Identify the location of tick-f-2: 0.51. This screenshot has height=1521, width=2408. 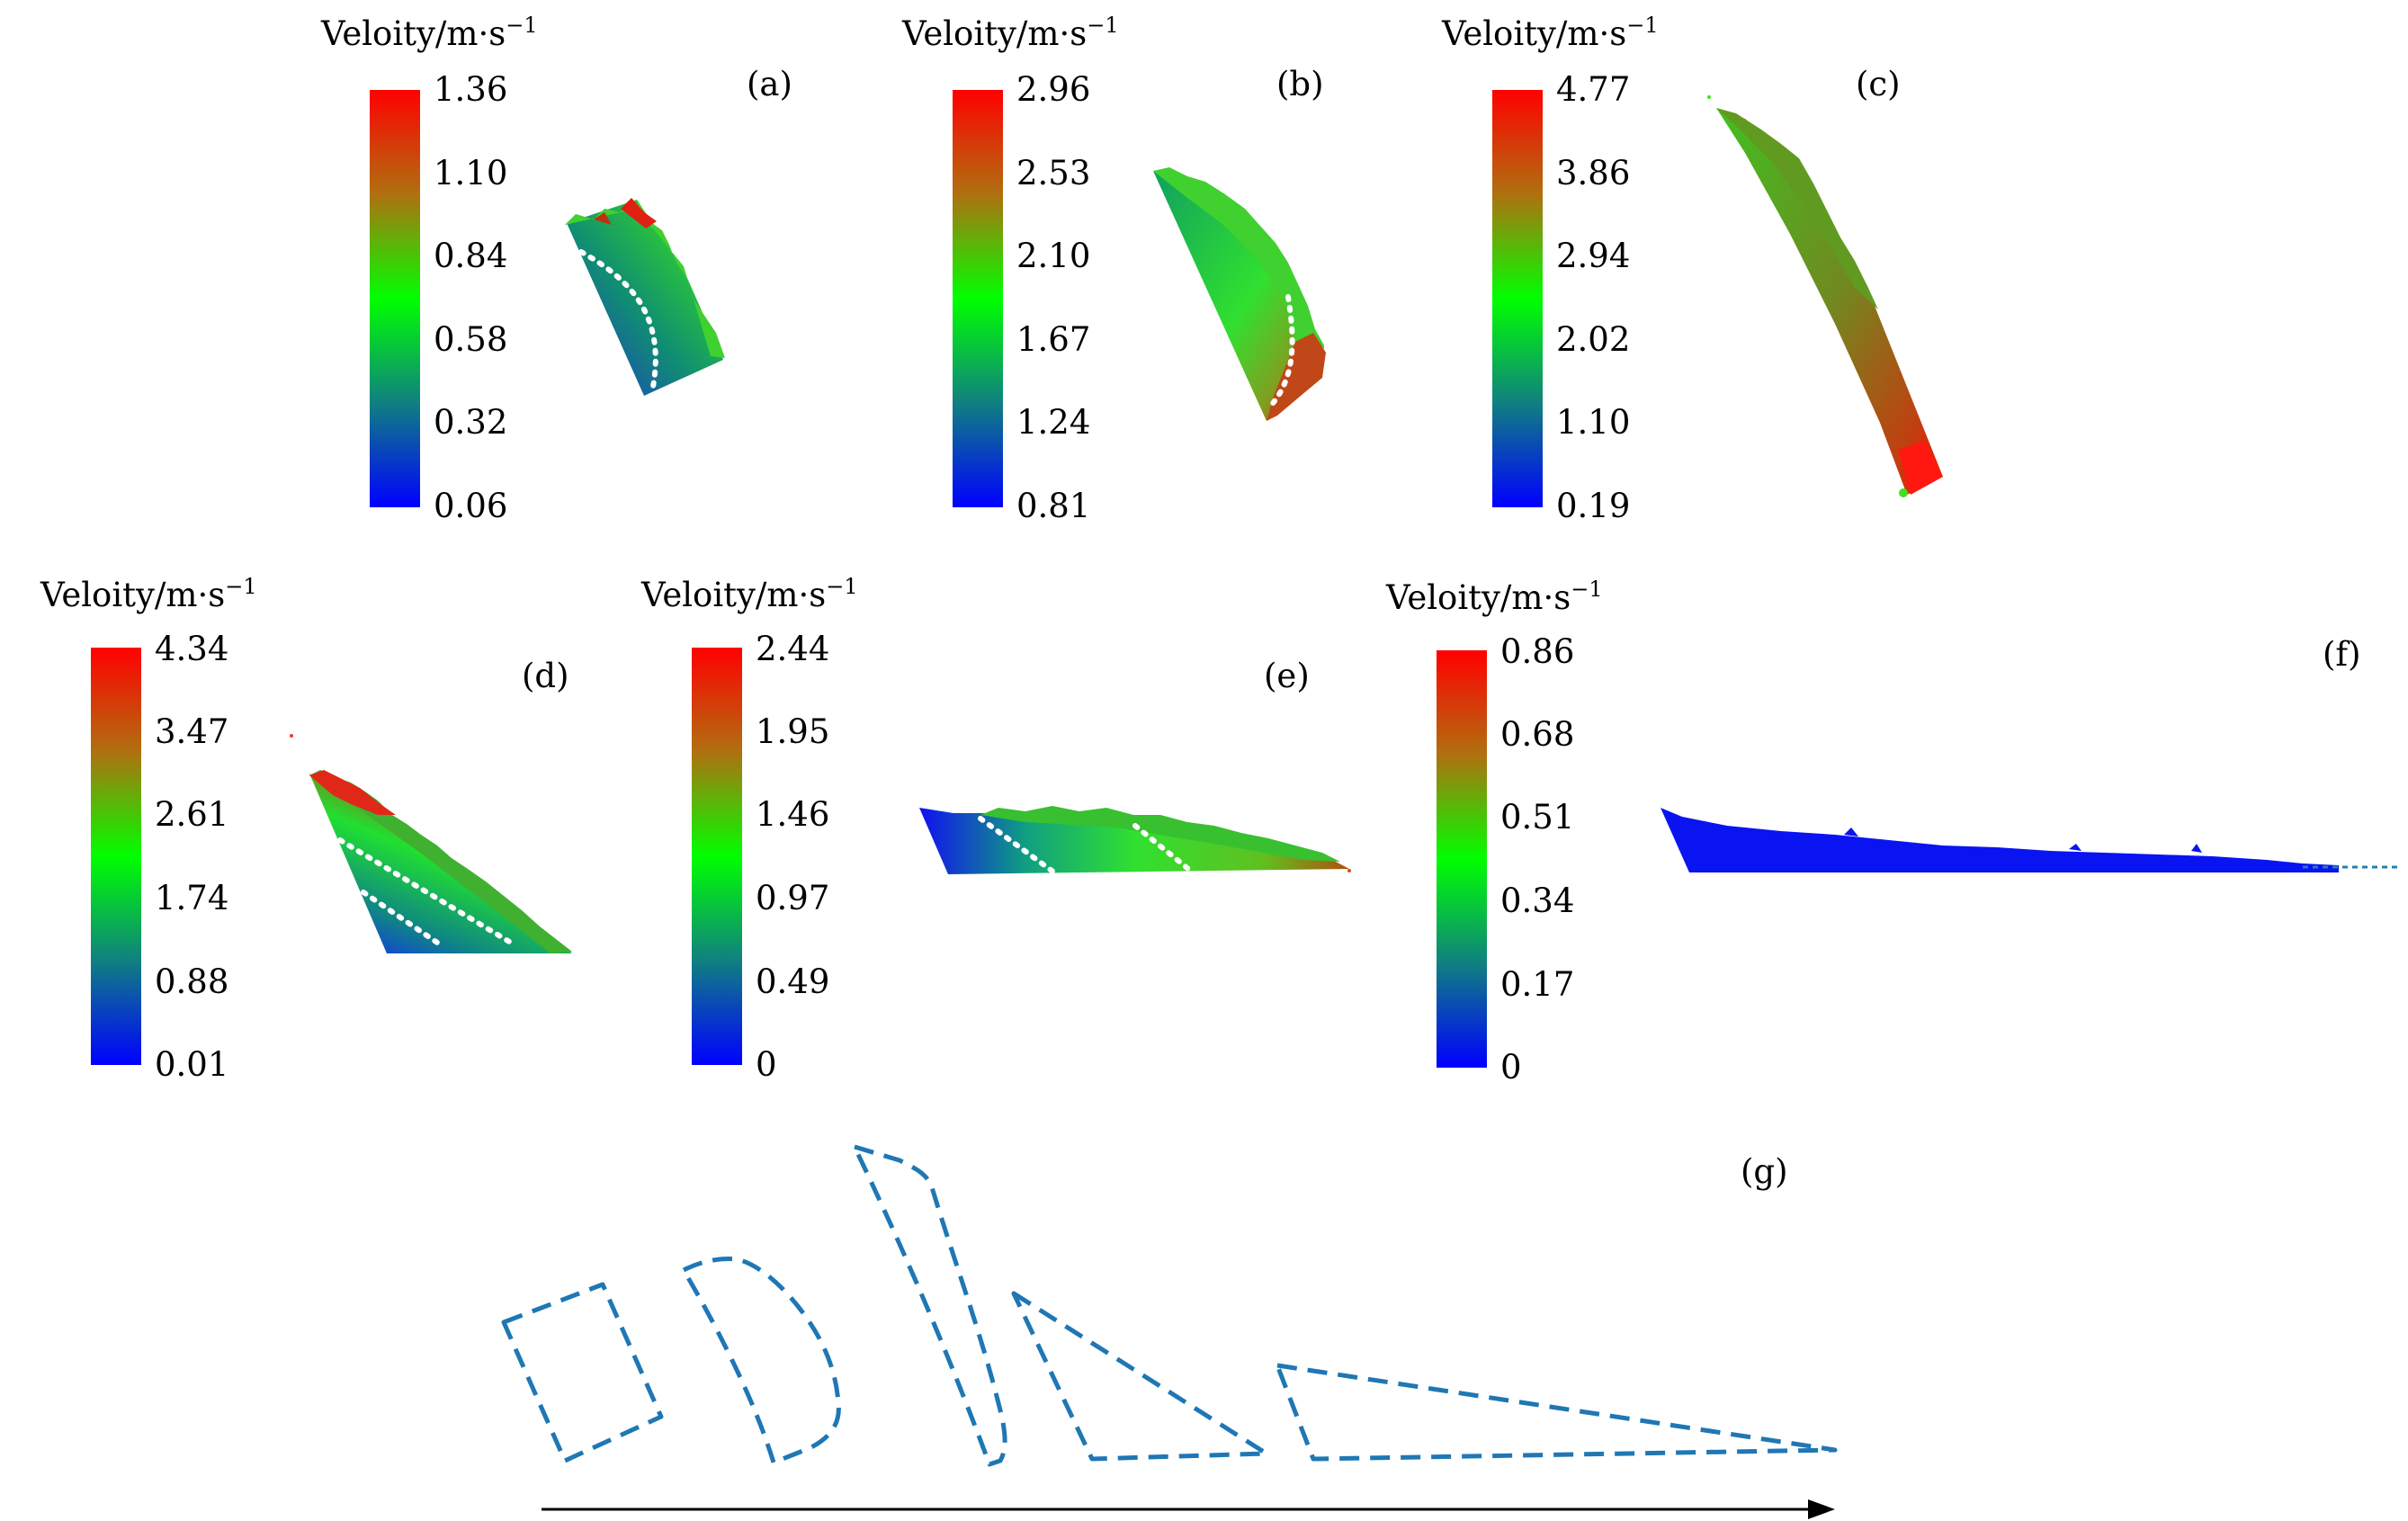
(1537, 817).